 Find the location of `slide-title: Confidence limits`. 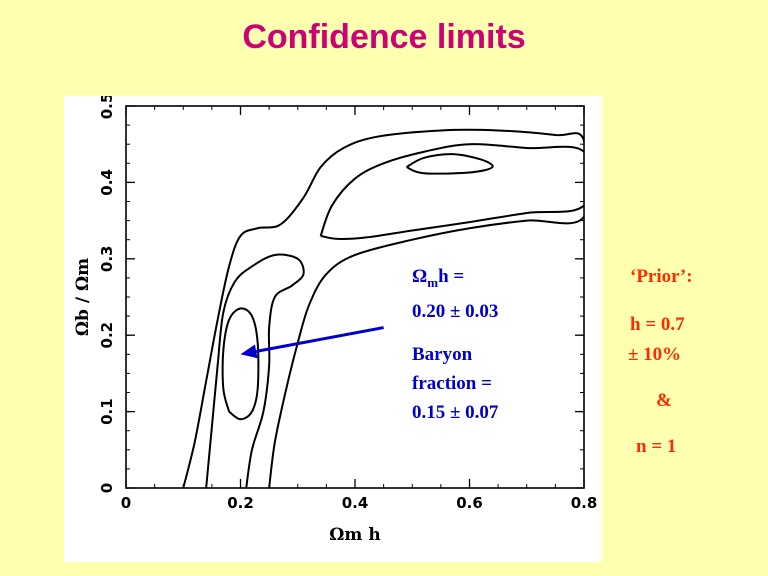

slide-title: Confidence limits is located at coordinates (384, 37).